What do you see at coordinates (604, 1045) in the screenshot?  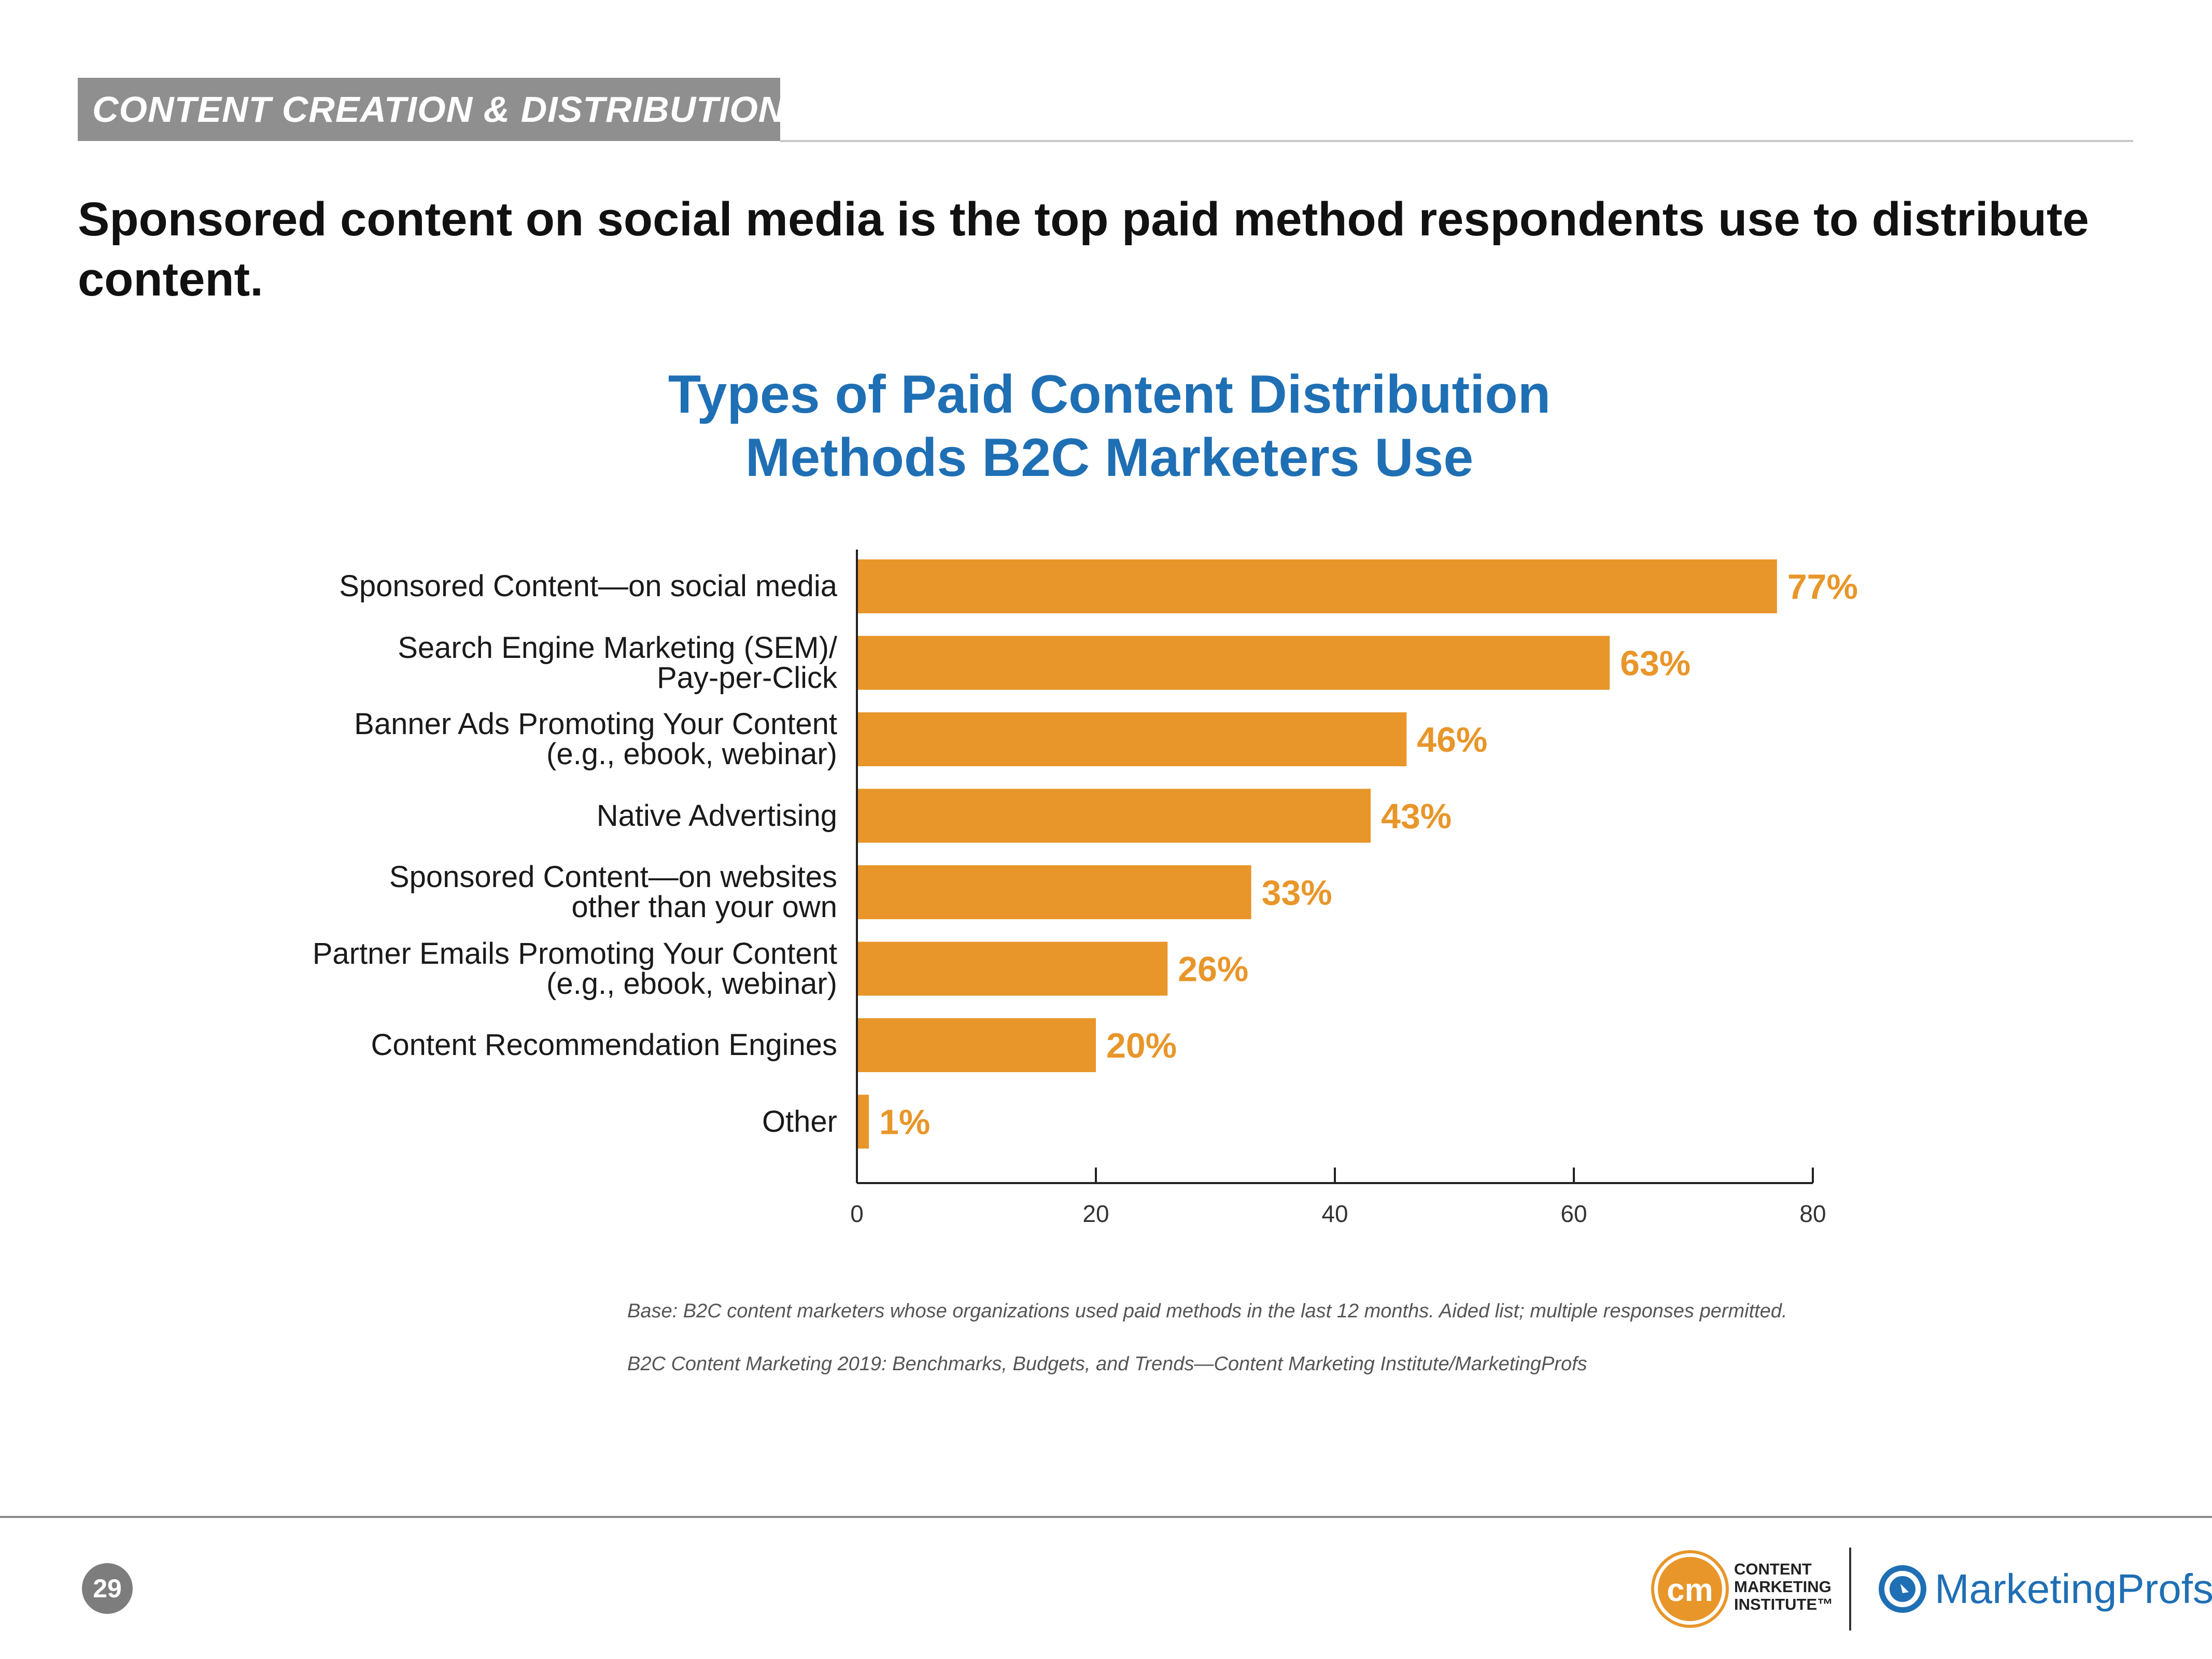 I see `category-label: Content Recommendation Engines` at bounding box center [604, 1045].